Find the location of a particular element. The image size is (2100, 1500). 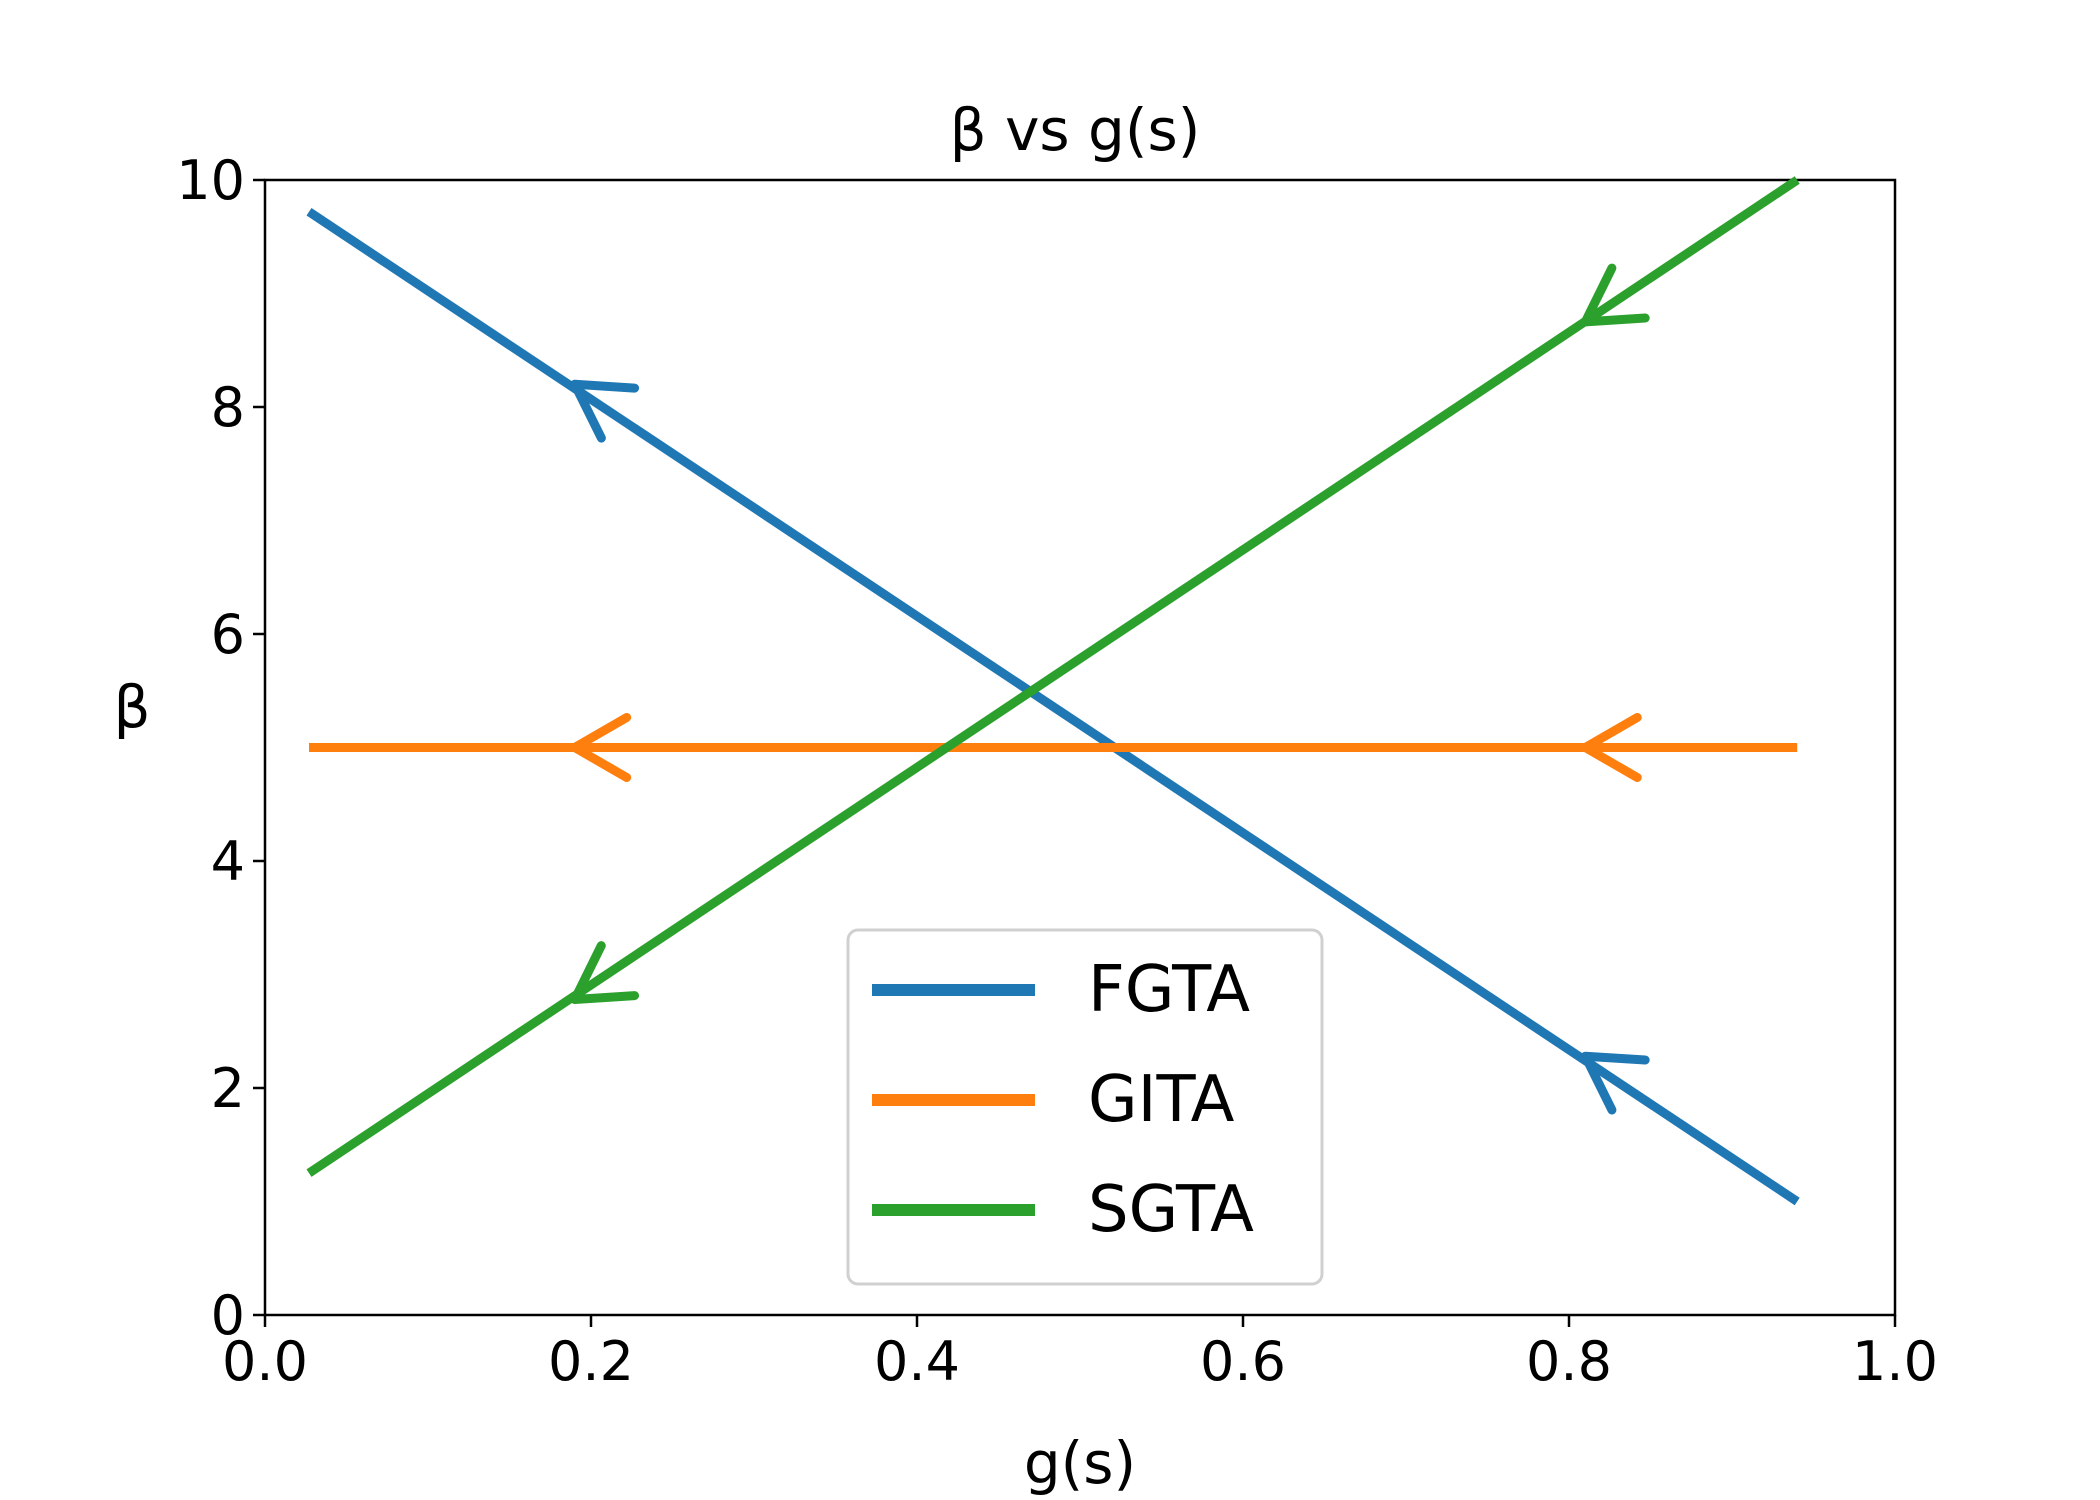

x-tick-label: 1.0 is located at coordinates (1895, 1361).